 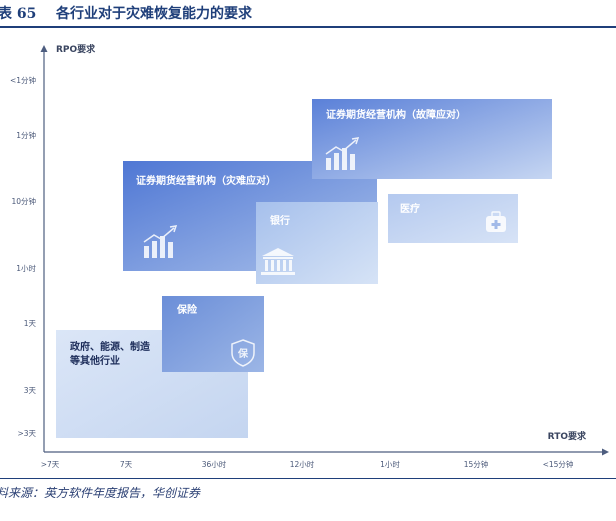 I want to click on region-label: 证券期货经营机构（故障应对）, so click(x=396, y=114).